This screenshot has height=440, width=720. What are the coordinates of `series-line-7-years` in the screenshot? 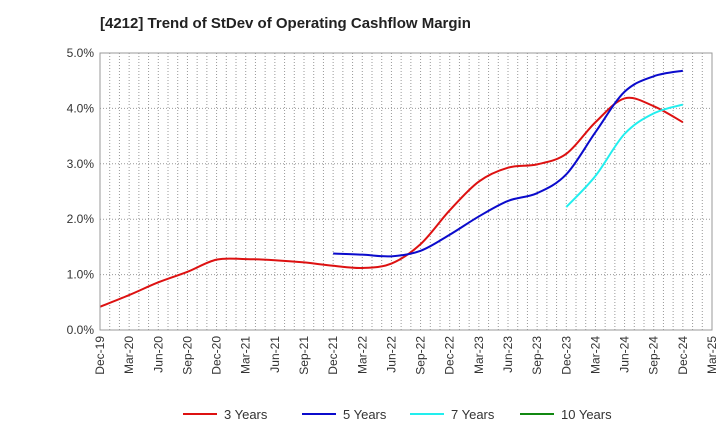 It's located at (624, 155).